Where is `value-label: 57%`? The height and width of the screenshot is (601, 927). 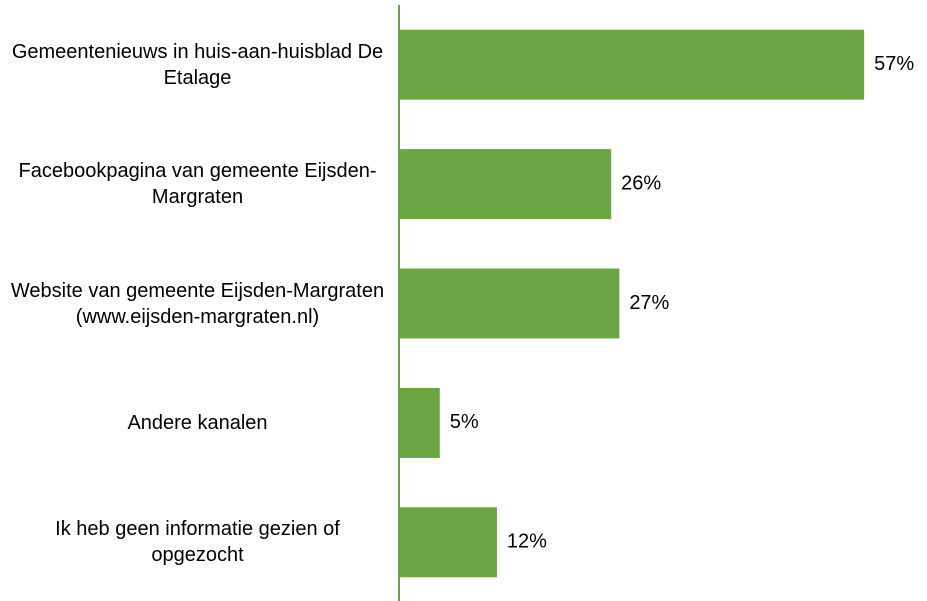
value-label: 57% is located at coordinates (894, 64).